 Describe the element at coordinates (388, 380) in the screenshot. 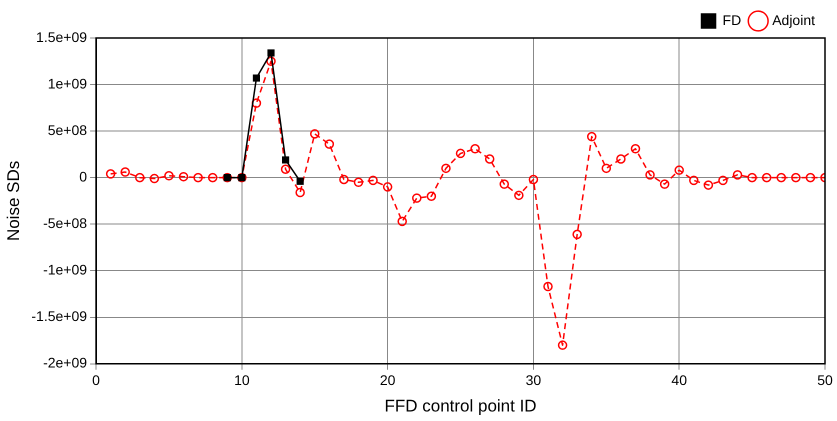

I see `x-tick-label: 20` at that location.